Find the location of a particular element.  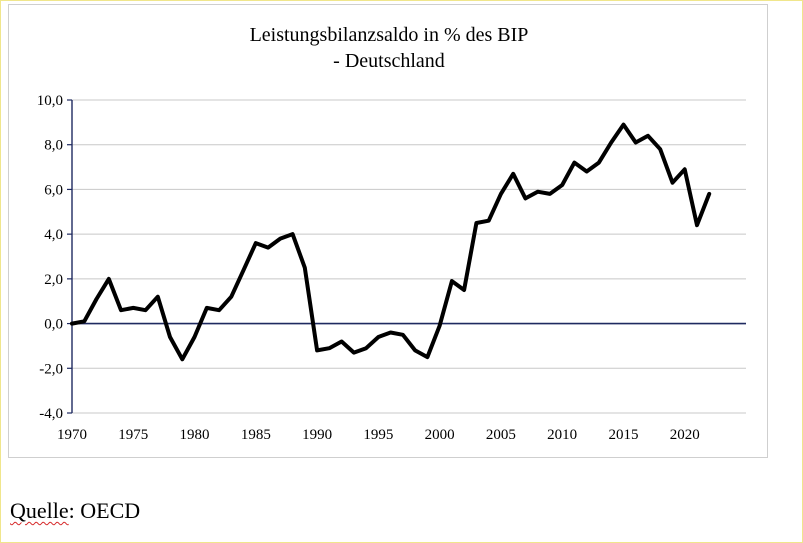

chart-subtitle: - Deutschland is located at coordinates (389, 61).